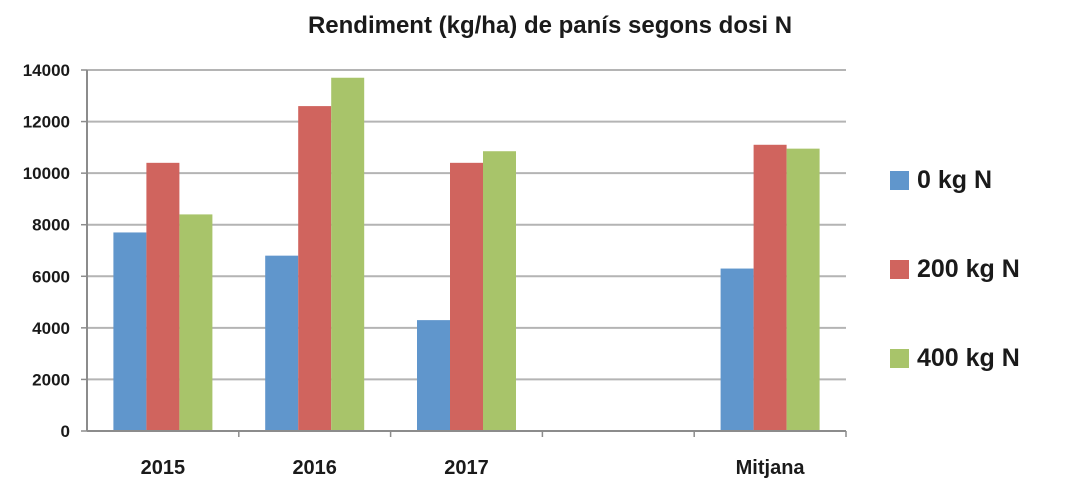 The image size is (1066, 497). Describe the element at coordinates (771, 468) in the screenshot. I see `x-tick-label: Mitjana` at that location.